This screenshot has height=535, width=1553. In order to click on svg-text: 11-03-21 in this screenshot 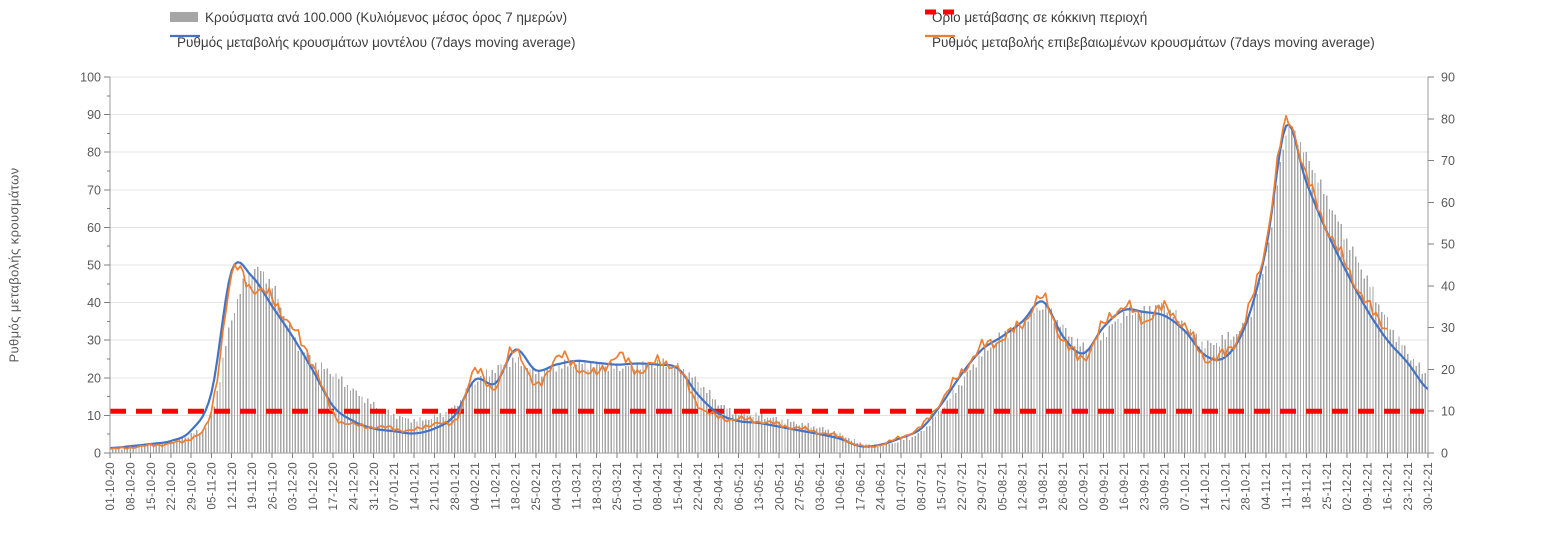, I will do `click(578, 486)`.